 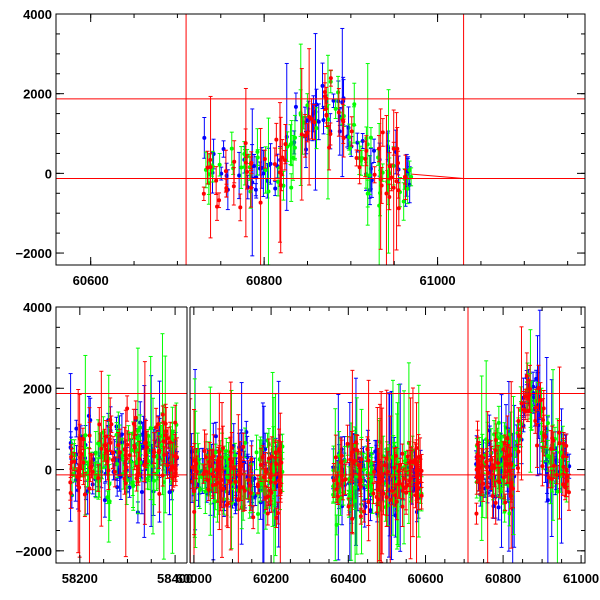 What do you see at coordinates (437, 176) in the screenshot?
I see `top-trend-line` at bounding box center [437, 176].